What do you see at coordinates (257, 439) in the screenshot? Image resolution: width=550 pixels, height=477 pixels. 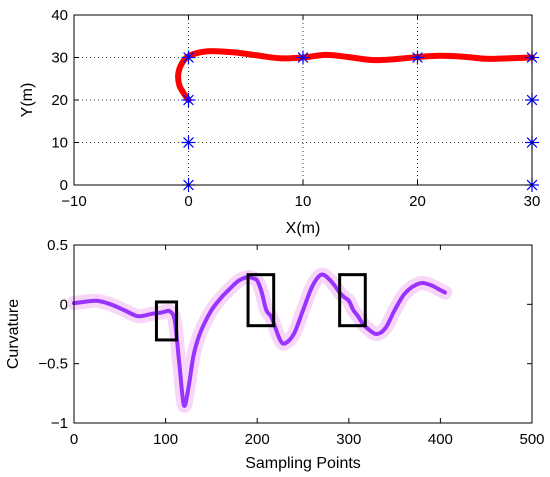 I see `curvature-x-tick-label: 200` at bounding box center [257, 439].